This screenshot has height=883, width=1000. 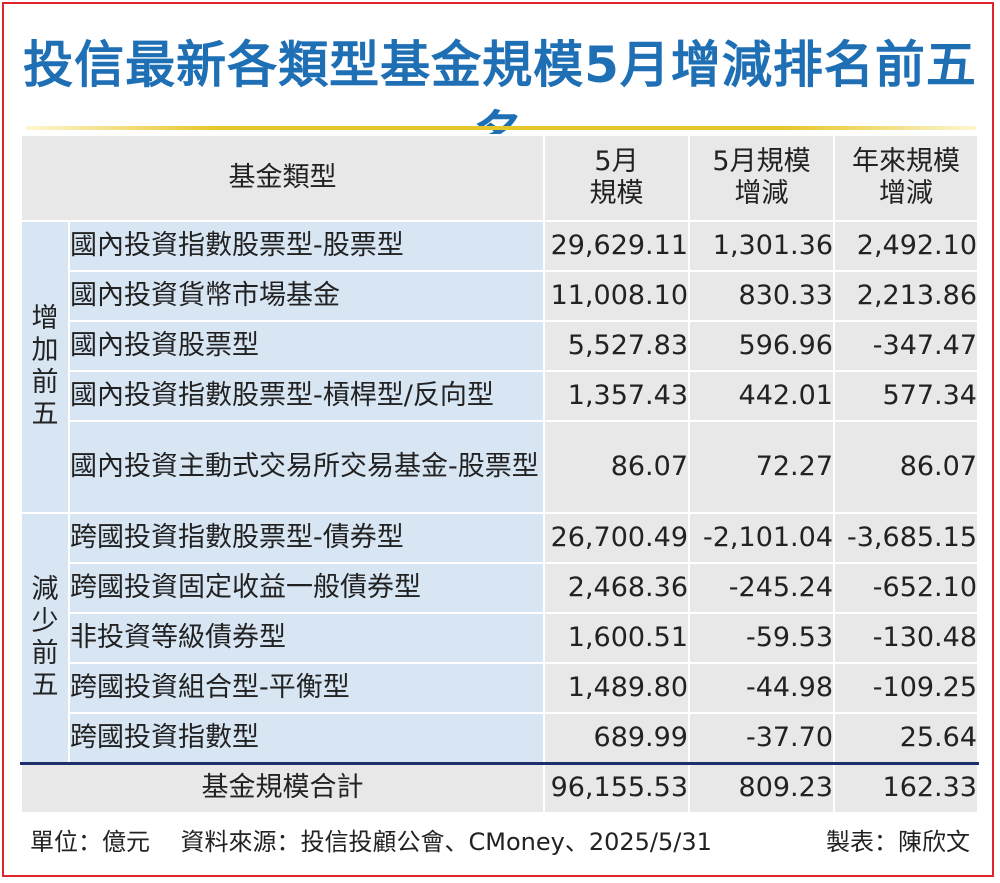 What do you see at coordinates (616, 738) in the screenshot?
I see `may-size-value: 689.99` at bounding box center [616, 738].